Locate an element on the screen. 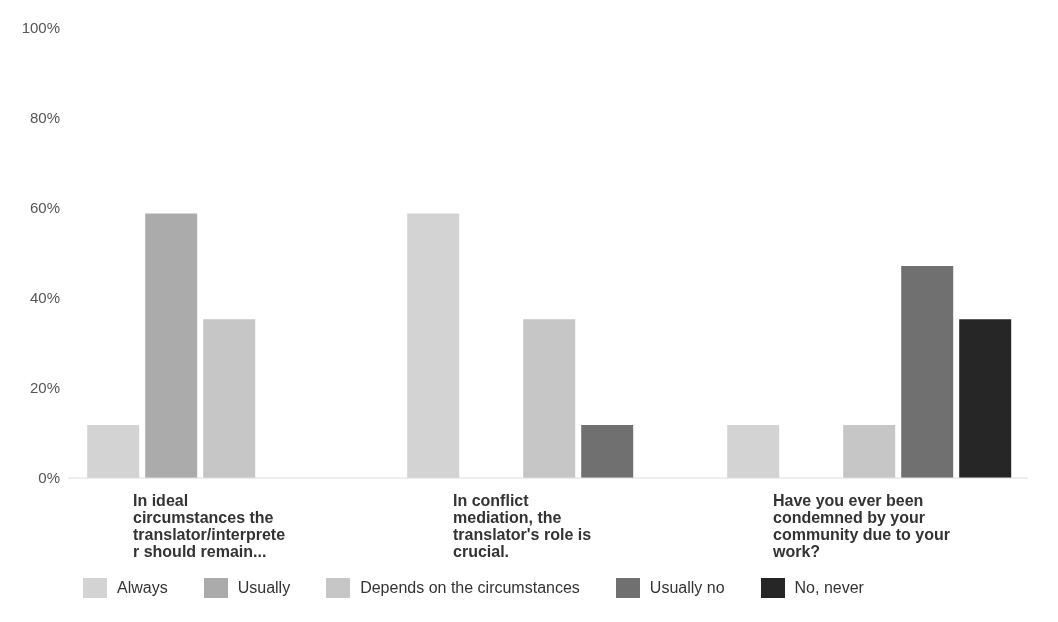 The image size is (1058, 622). y-tick-label: 0% is located at coordinates (49, 478).